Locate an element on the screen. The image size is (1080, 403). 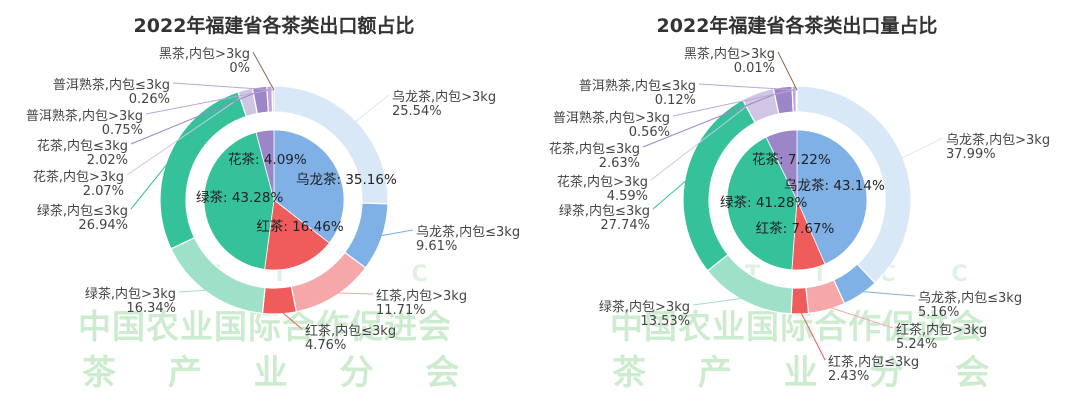
inner-label: 红茶: 16.46% is located at coordinates (299, 227).